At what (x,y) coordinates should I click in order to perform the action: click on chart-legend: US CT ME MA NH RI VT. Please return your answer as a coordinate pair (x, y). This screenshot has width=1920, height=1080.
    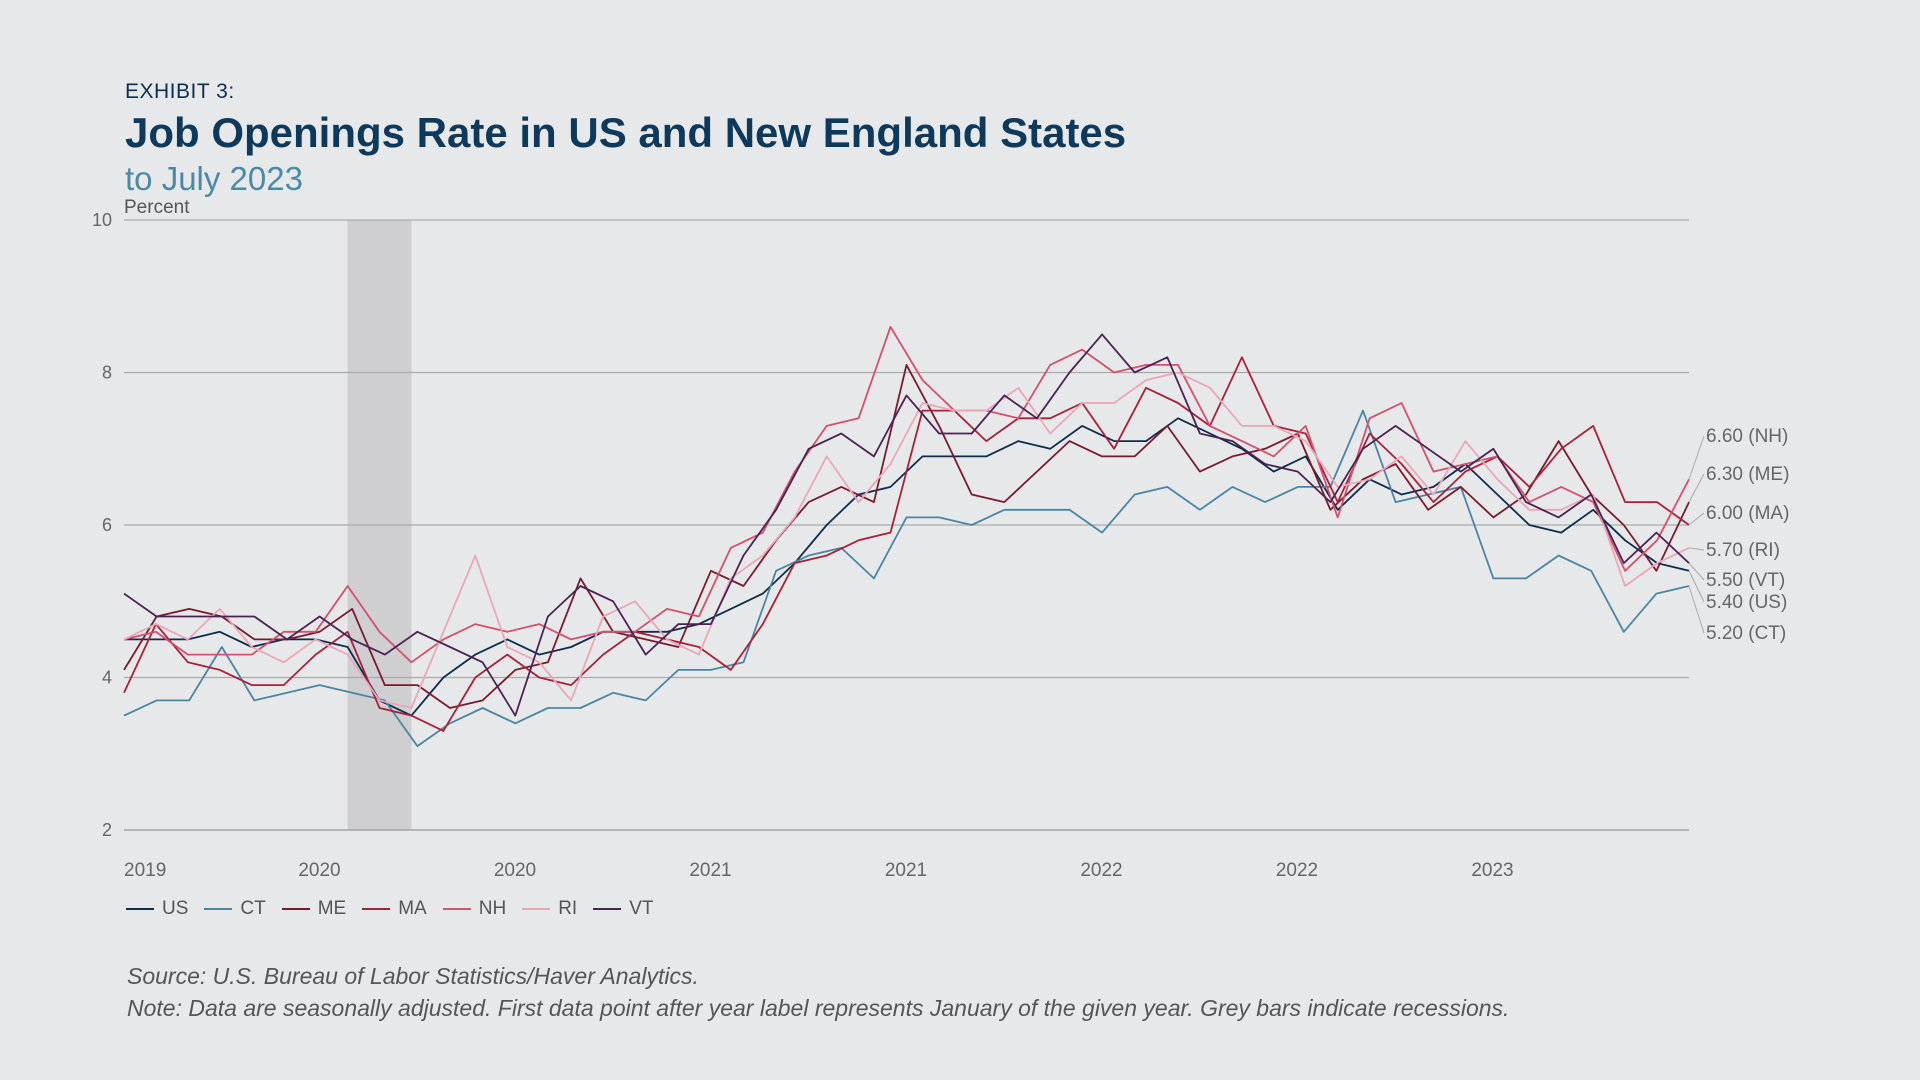
    Looking at the image, I should click on (397, 909).